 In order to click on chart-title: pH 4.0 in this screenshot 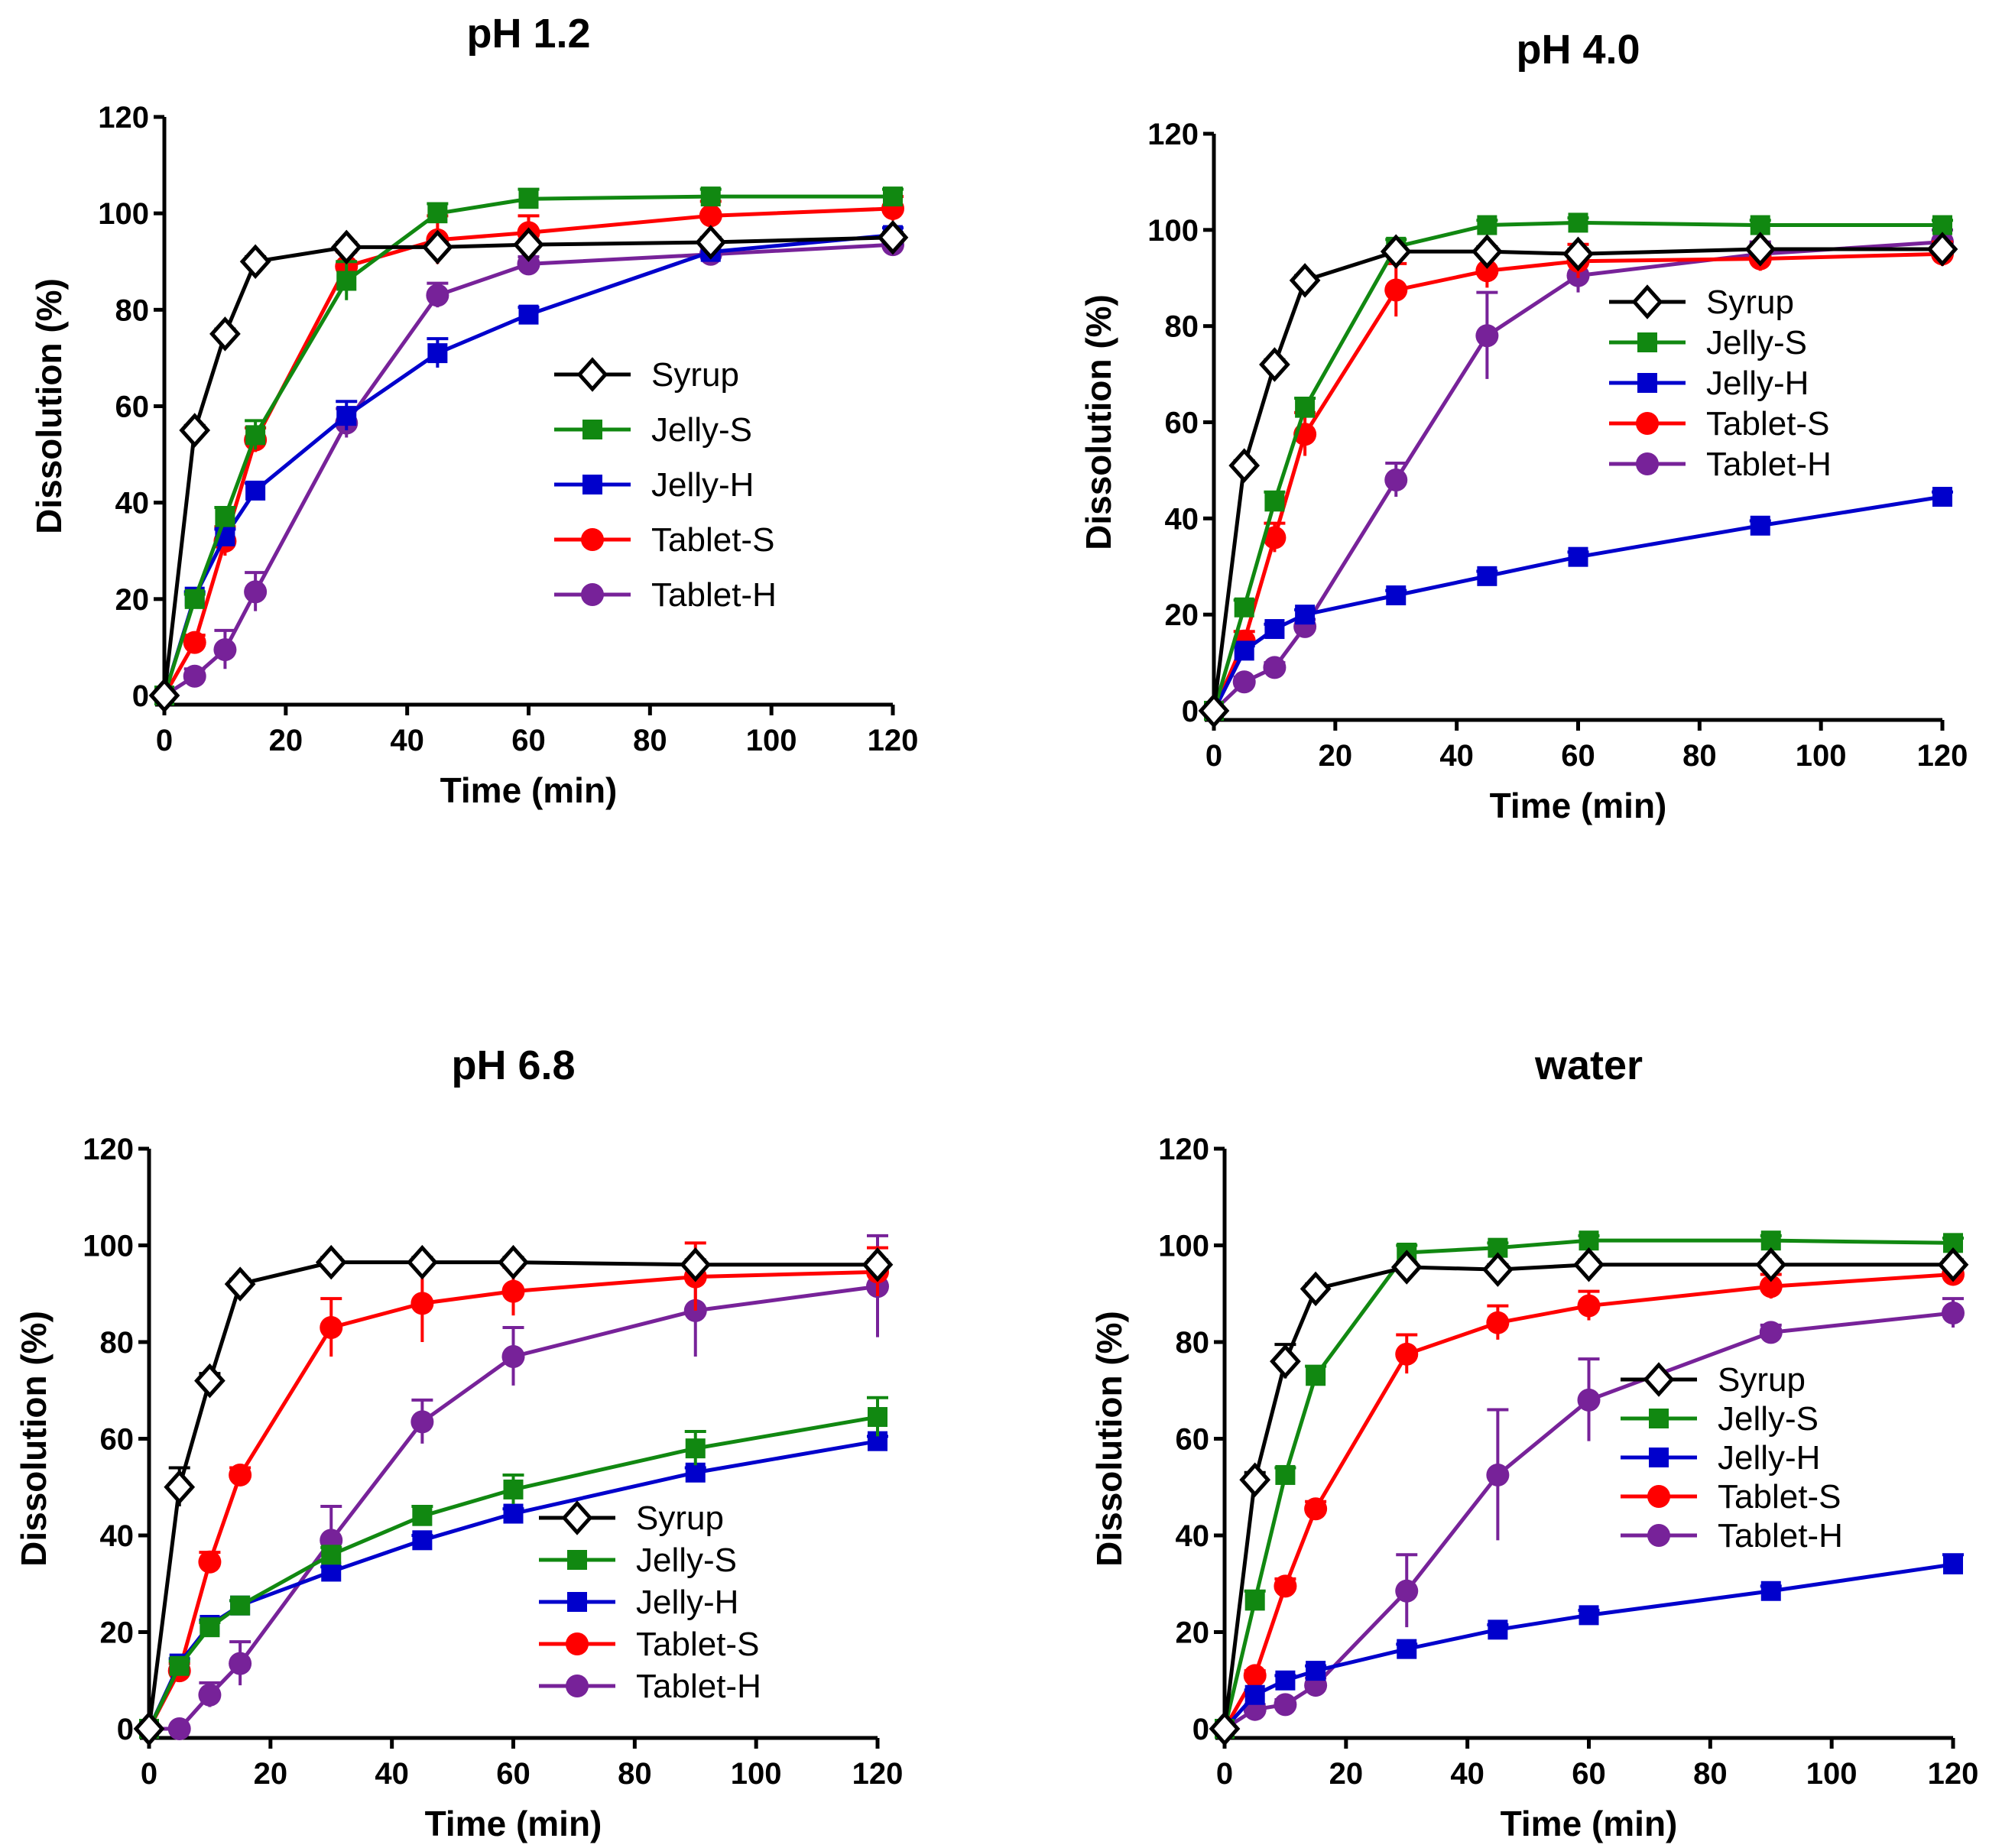, I will do `click(1578, 50)`.